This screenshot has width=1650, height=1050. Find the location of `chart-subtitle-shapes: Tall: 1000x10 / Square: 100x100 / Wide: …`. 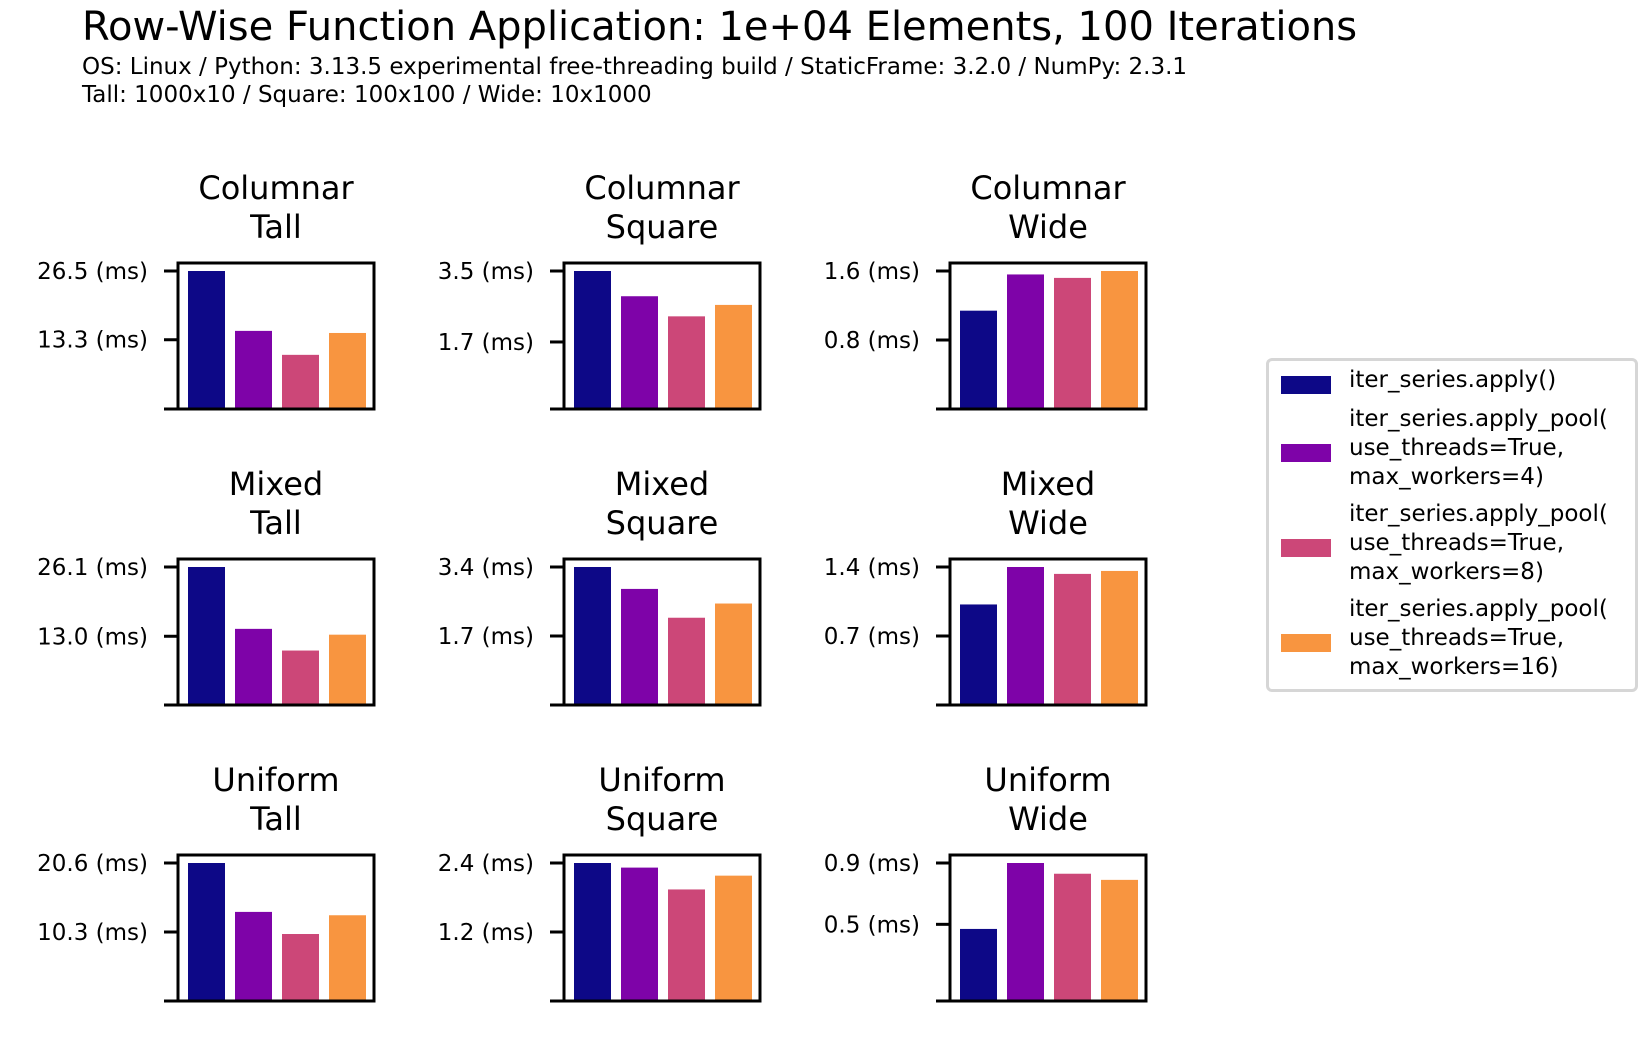

chart-subtitle-shapes: Tall: 1000x10 / Square: 100x100 / Wide: … is located at coordinates (367, 95).